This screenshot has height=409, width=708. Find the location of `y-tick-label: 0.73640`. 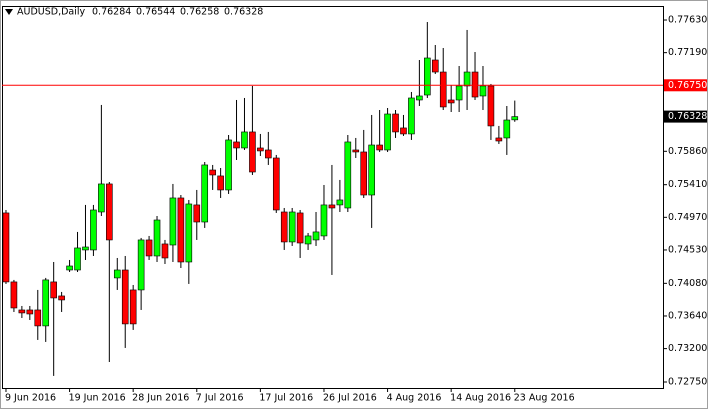

y-tick-label: 0.73640 is located at coordinates (687, 315).